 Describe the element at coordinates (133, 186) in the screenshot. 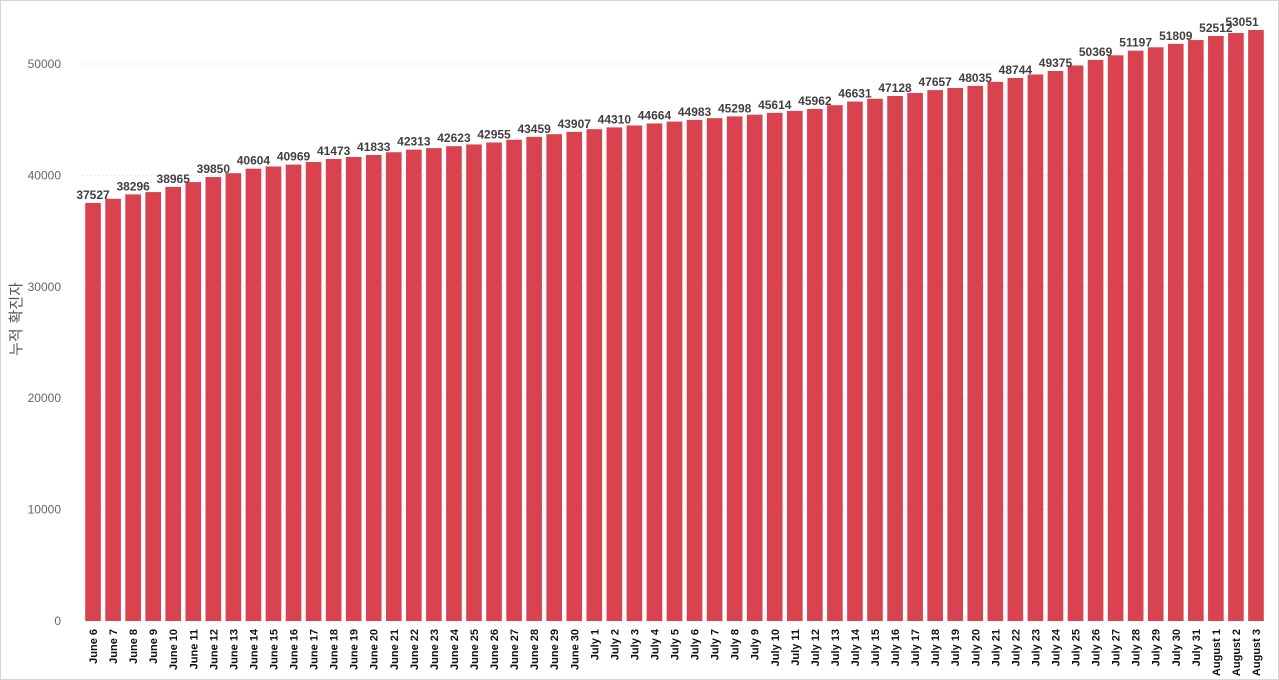

I see `data-label: 38296` at that location.